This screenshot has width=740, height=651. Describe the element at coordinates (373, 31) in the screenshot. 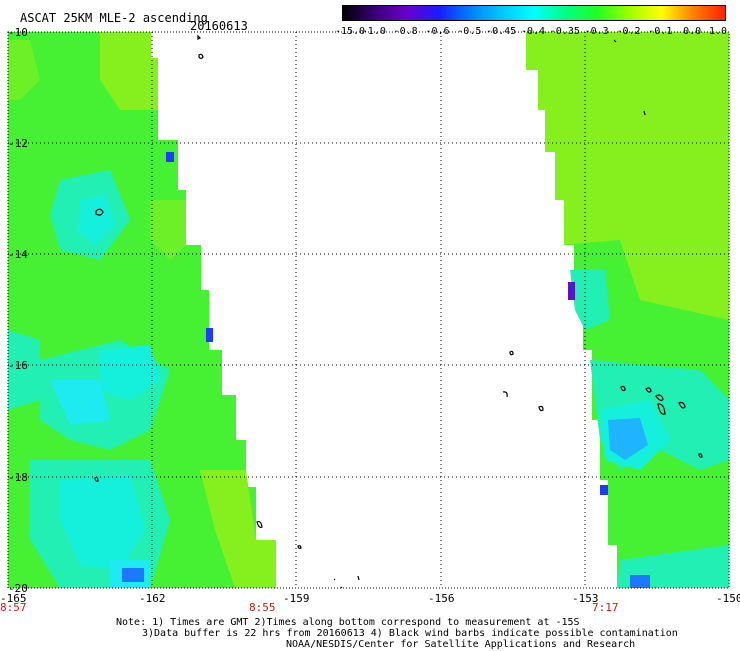

I see `colorbar-tick-label: -1.0` at that location.